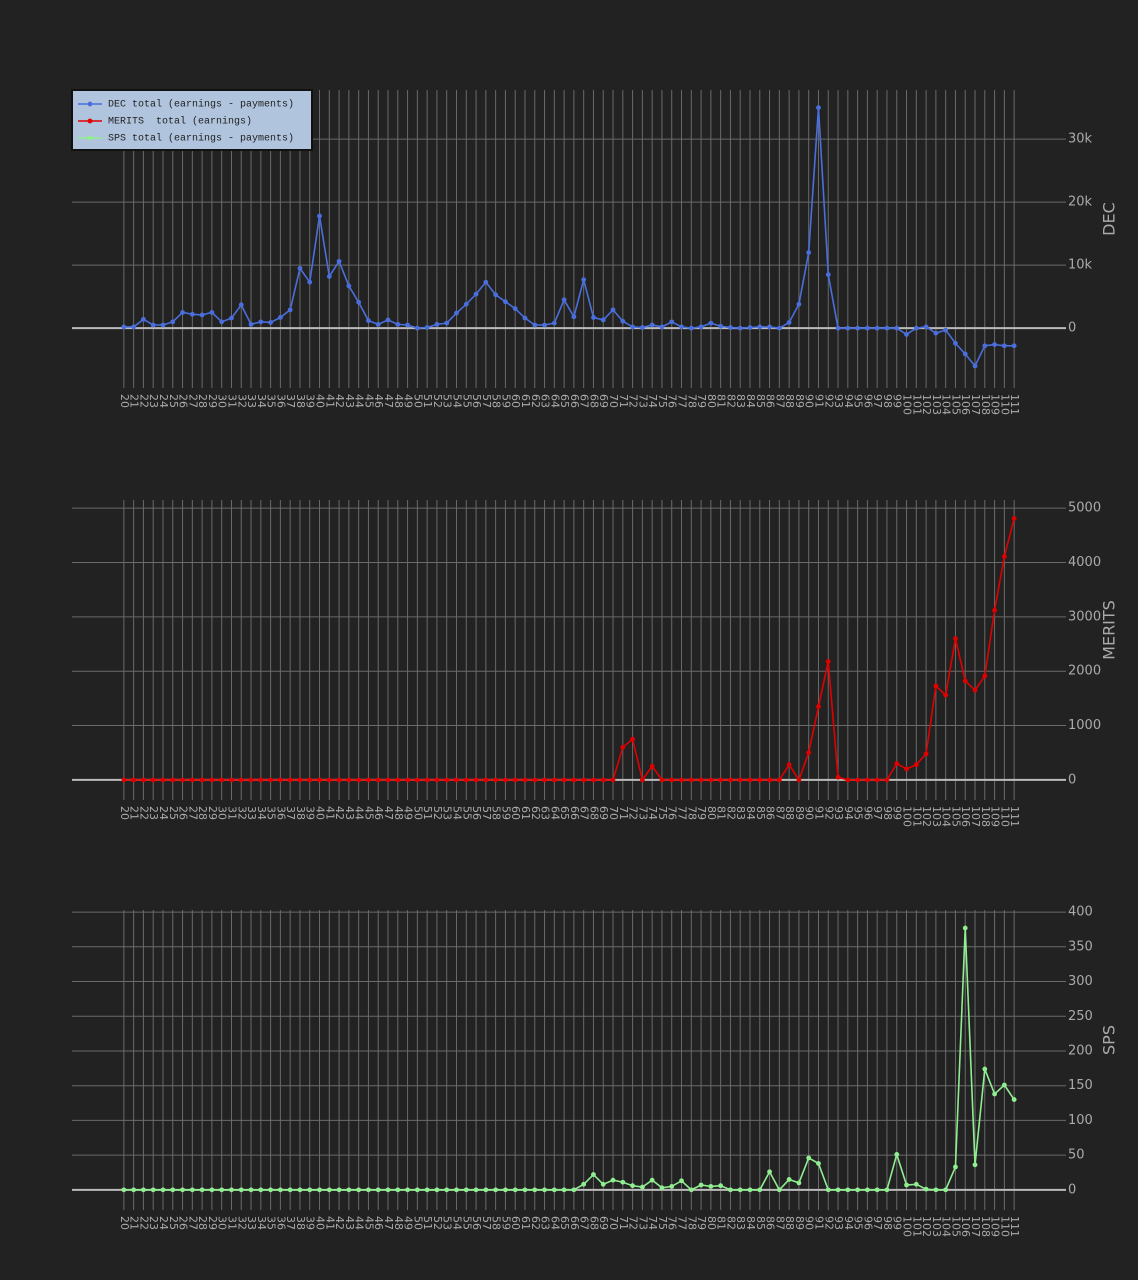 The image size is (1138, 1280). I want to click on x-tick-label: 102, so click(926, 816).